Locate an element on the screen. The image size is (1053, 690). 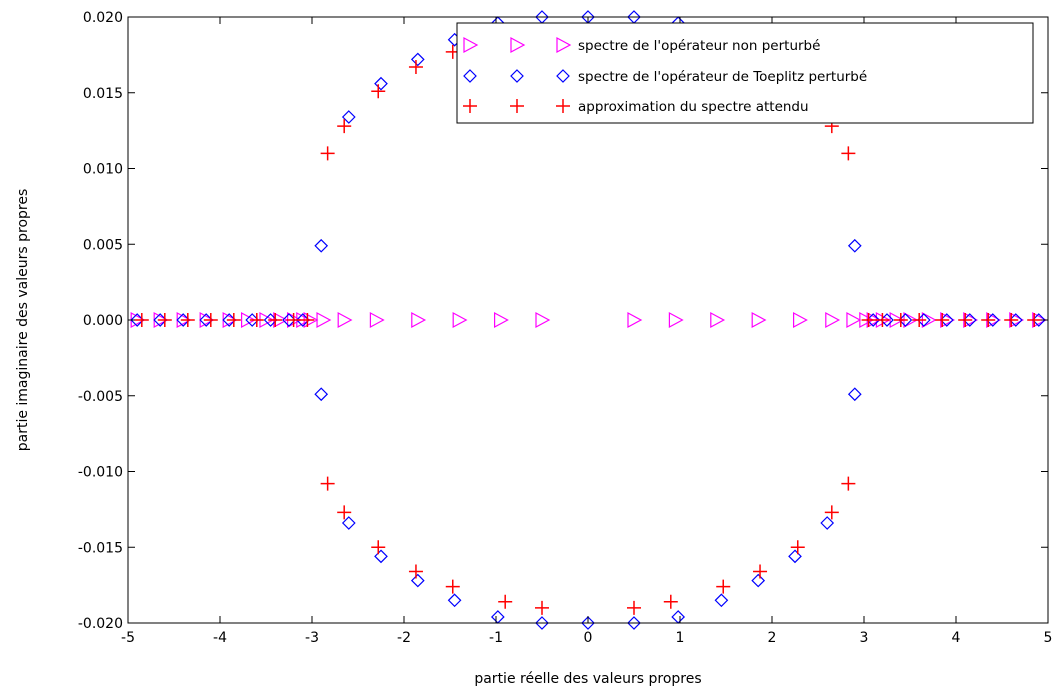
x-axis-label: partie réelle des valeurs propres is located at coordinates (587, 679).